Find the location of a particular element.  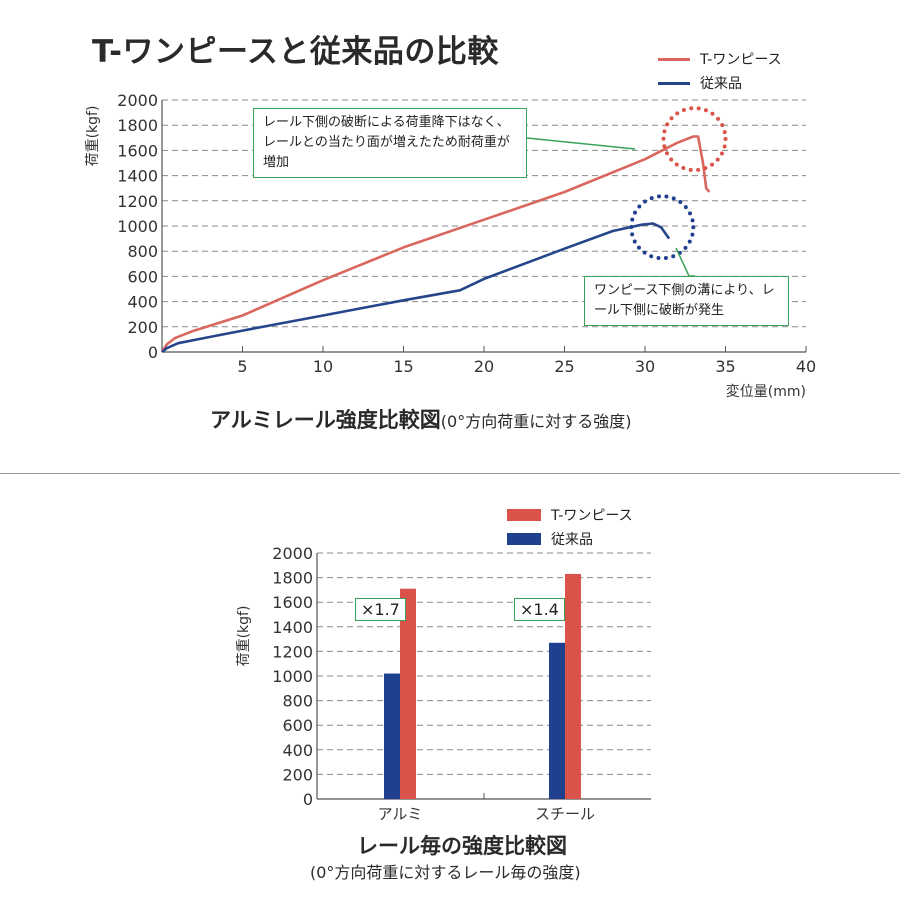

page-title: T-ワンピースと従来品の比較 is located at coordinates (295, 52).